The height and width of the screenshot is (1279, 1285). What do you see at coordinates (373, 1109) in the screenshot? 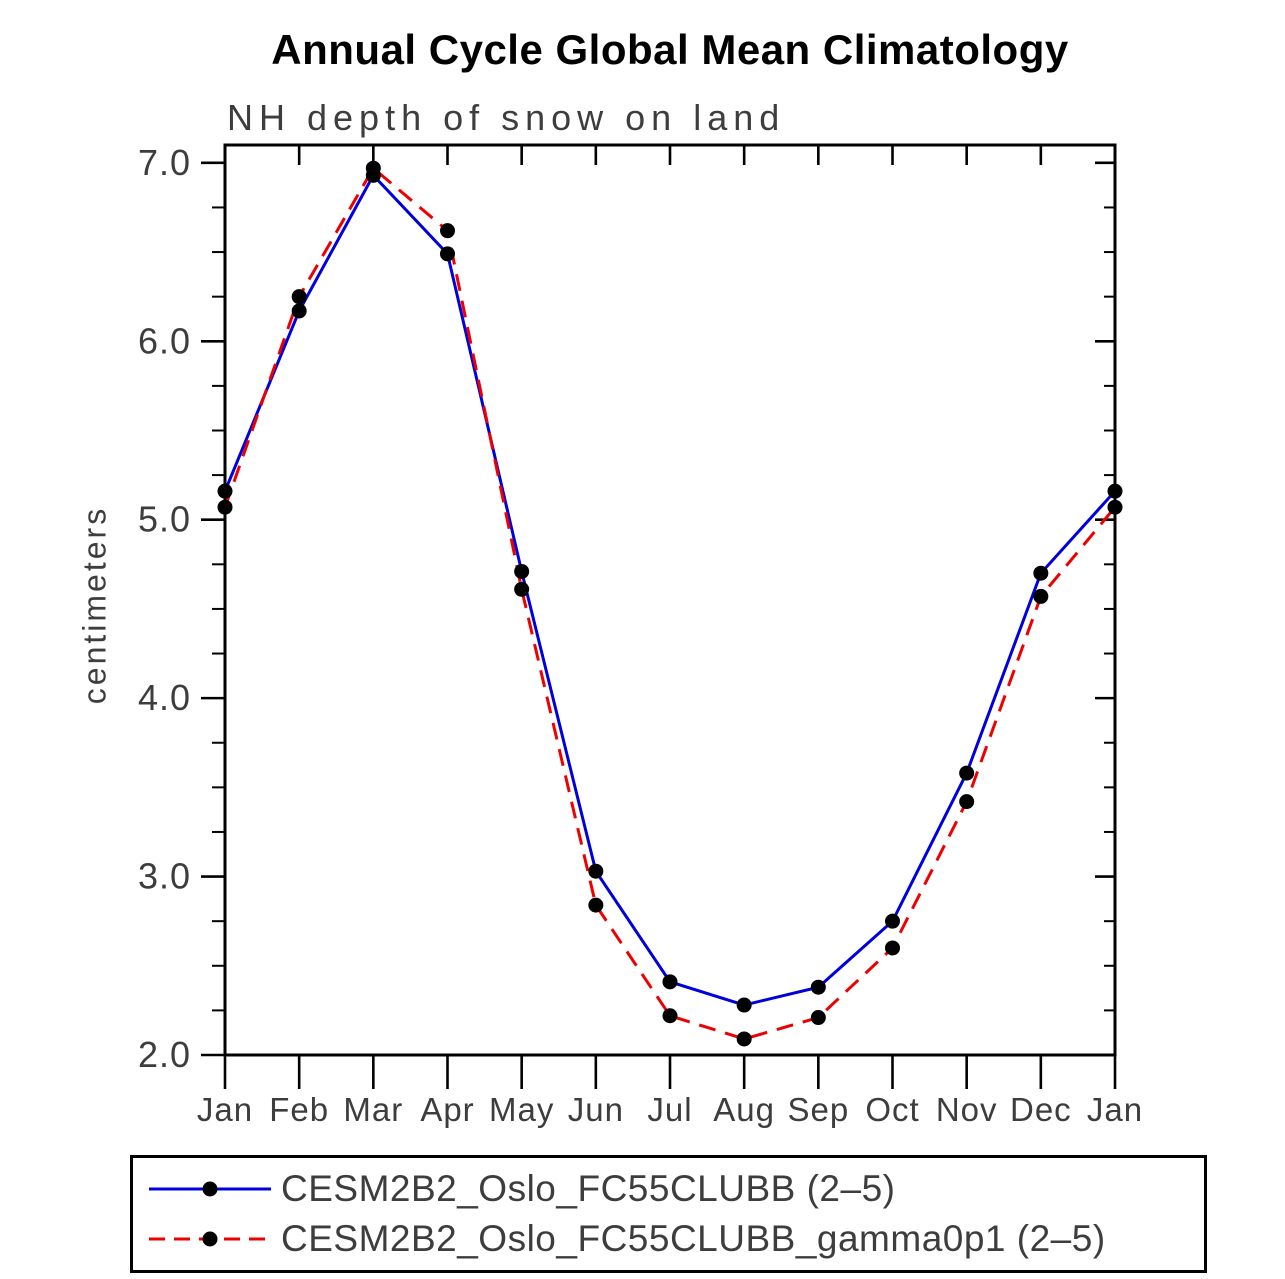
I see `x-tick-label: Mar` at bounding box center [373, 1109].